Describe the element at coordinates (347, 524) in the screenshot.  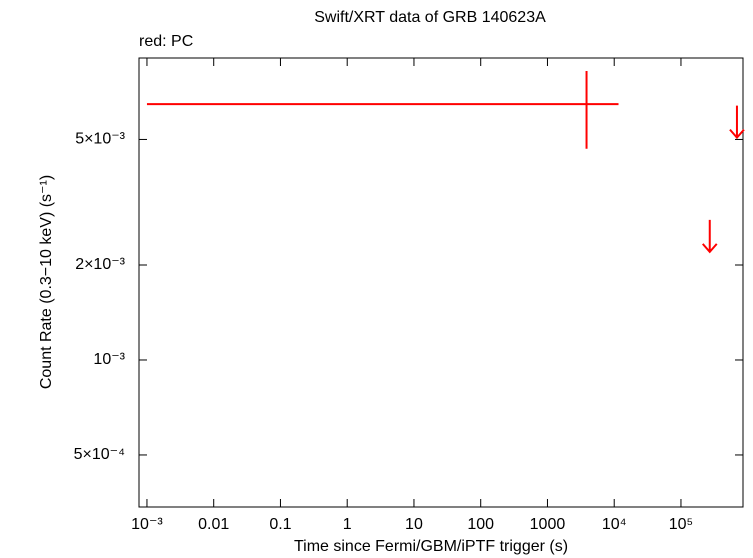
I see `x-tick-label: 1` at that location.